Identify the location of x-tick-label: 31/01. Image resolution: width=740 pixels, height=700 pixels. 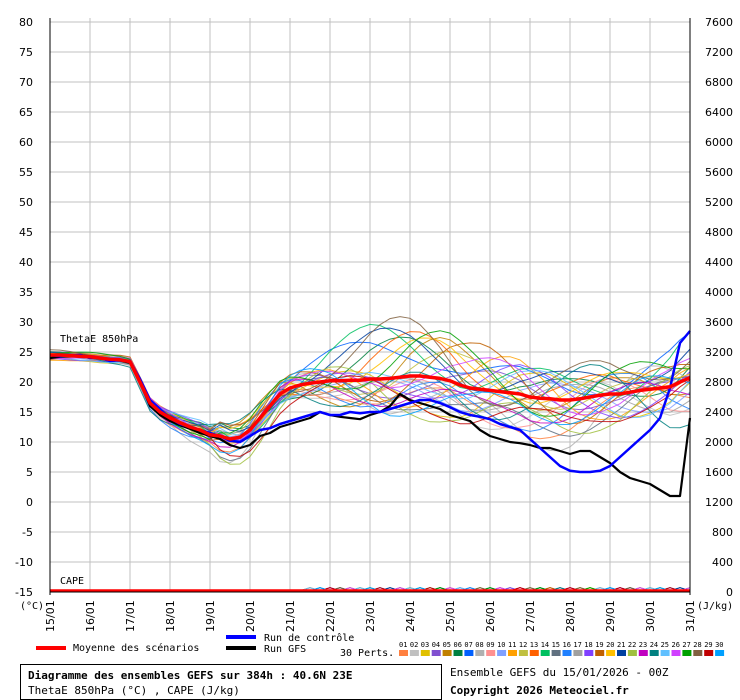
(690, 616).